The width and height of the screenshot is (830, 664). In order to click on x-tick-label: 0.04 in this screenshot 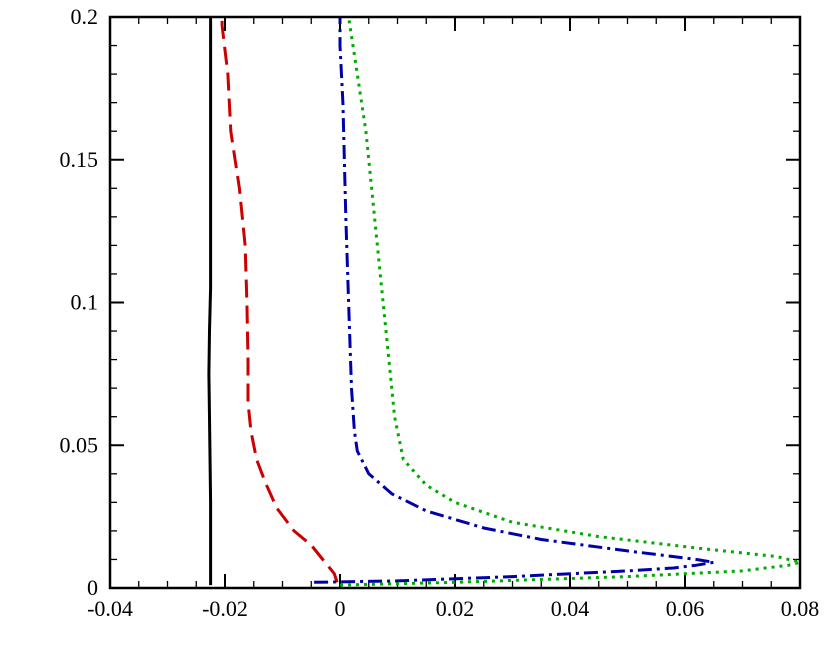, I will do `click(570, 608)`.